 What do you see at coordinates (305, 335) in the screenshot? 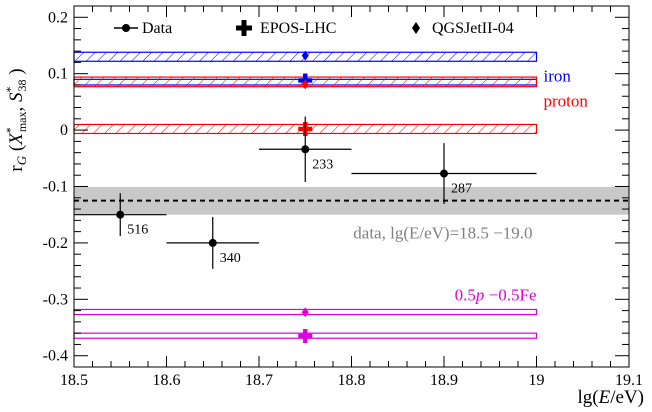
I see `marker-epos-mixed` at bounding box center [305, 335].